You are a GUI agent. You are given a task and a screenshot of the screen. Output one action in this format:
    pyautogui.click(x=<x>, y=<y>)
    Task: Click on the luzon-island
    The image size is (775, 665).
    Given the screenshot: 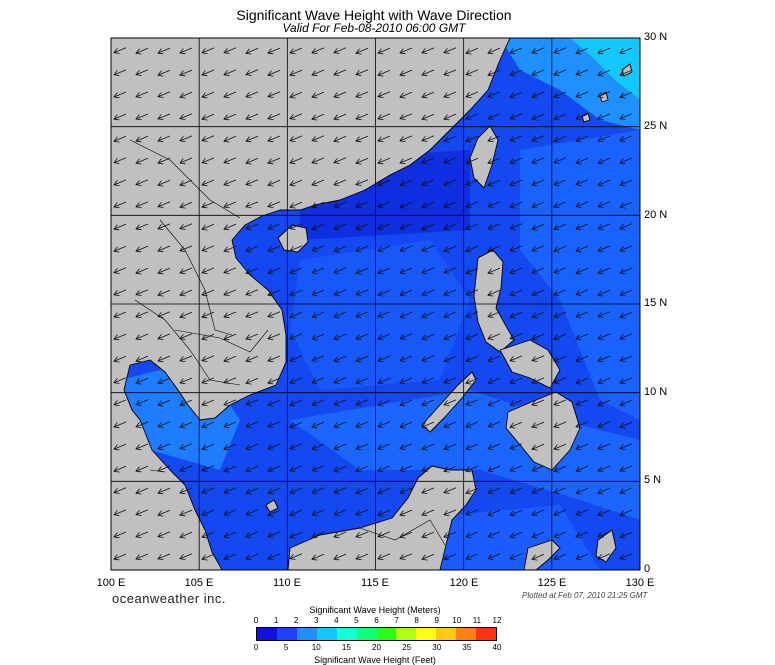 What is the action you would take?
    pyautogui.click(x=494, y=301)
    